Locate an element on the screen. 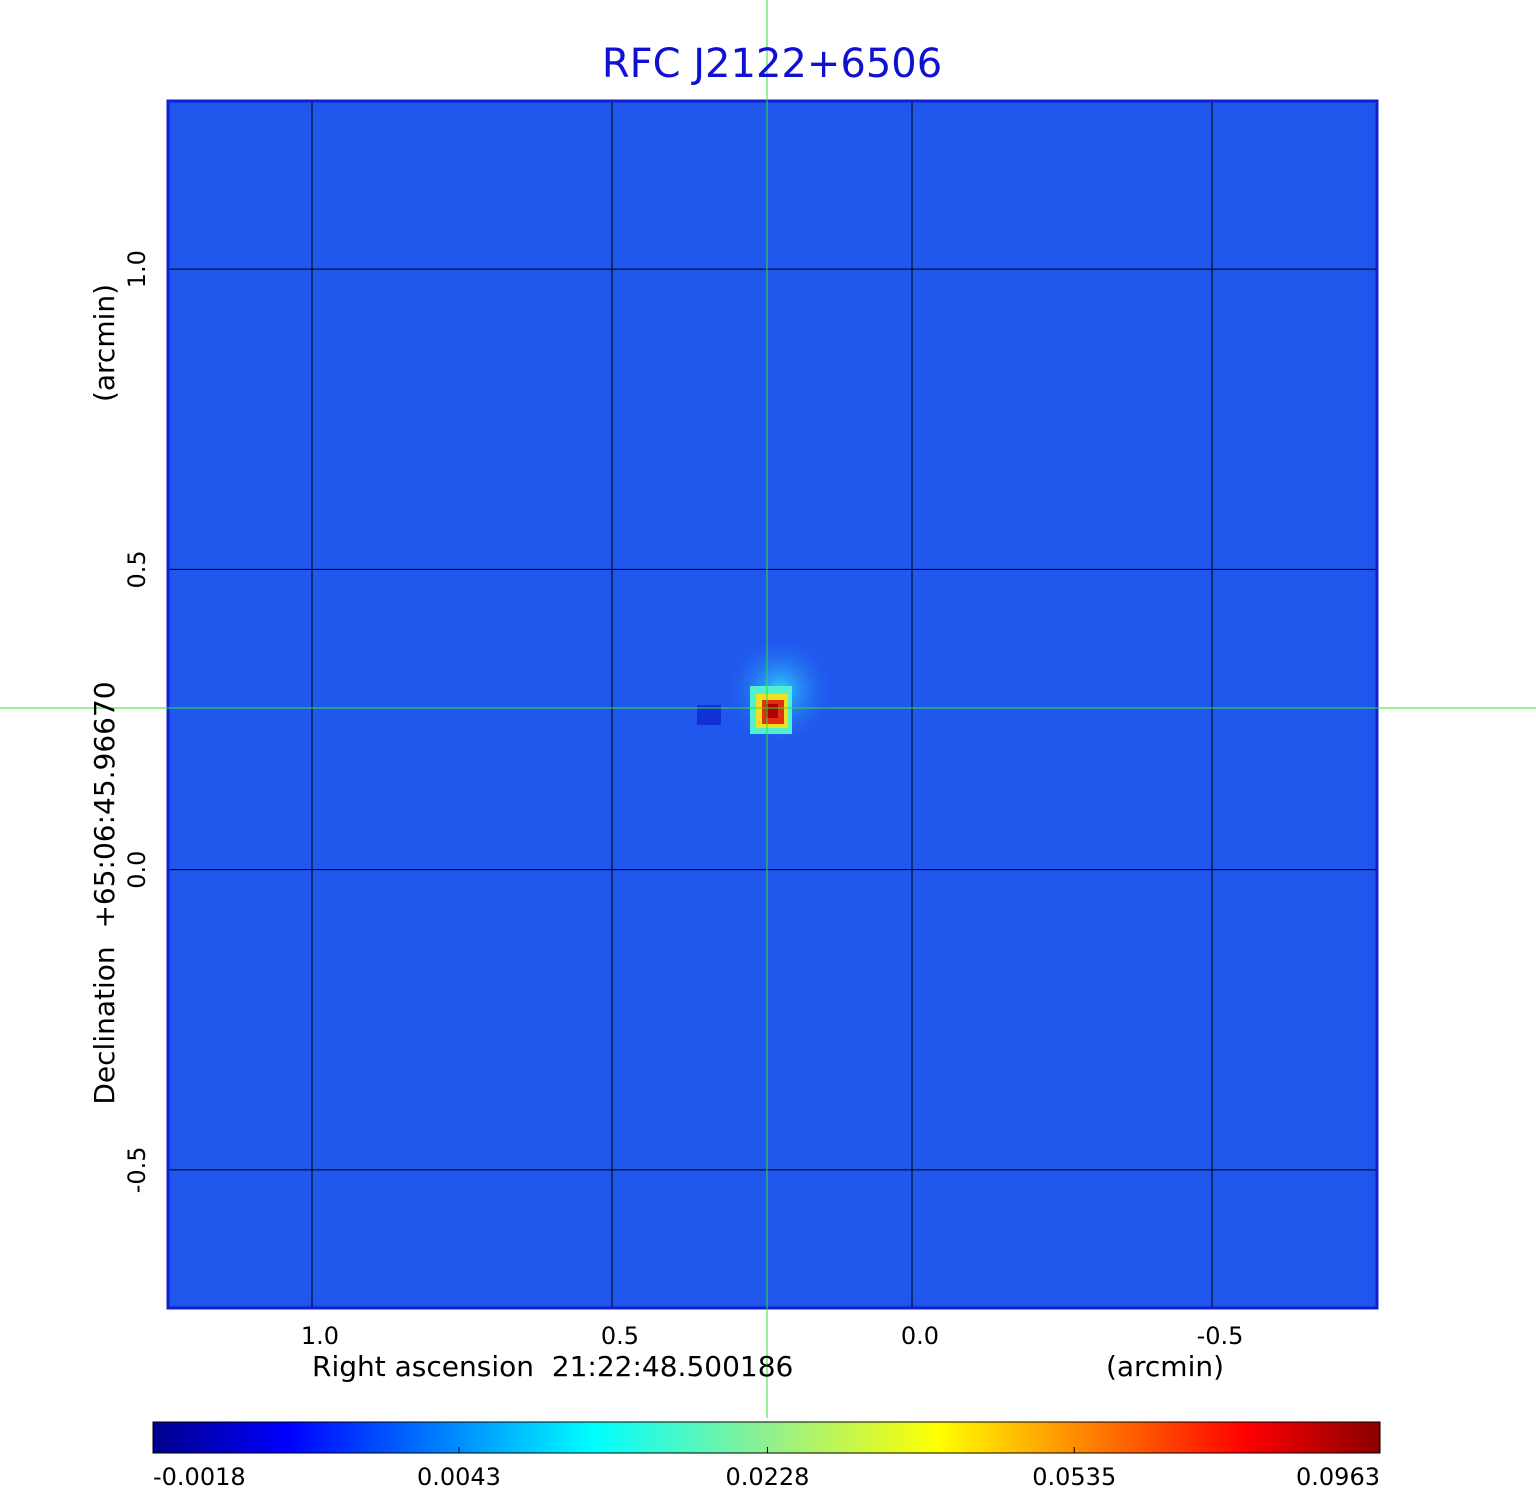  y-tick-label: 0.5 is located at coordinates (137, 569).